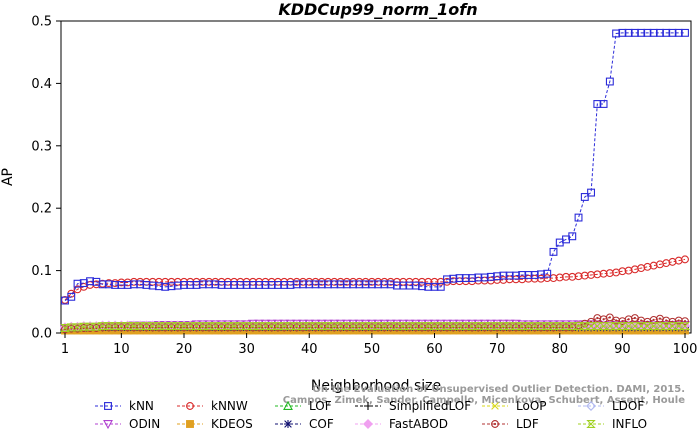 Image resolution: width=698 pixels, height=434 pixels. I want to click on legend-label-odin: ODIN, so click(144, 424).